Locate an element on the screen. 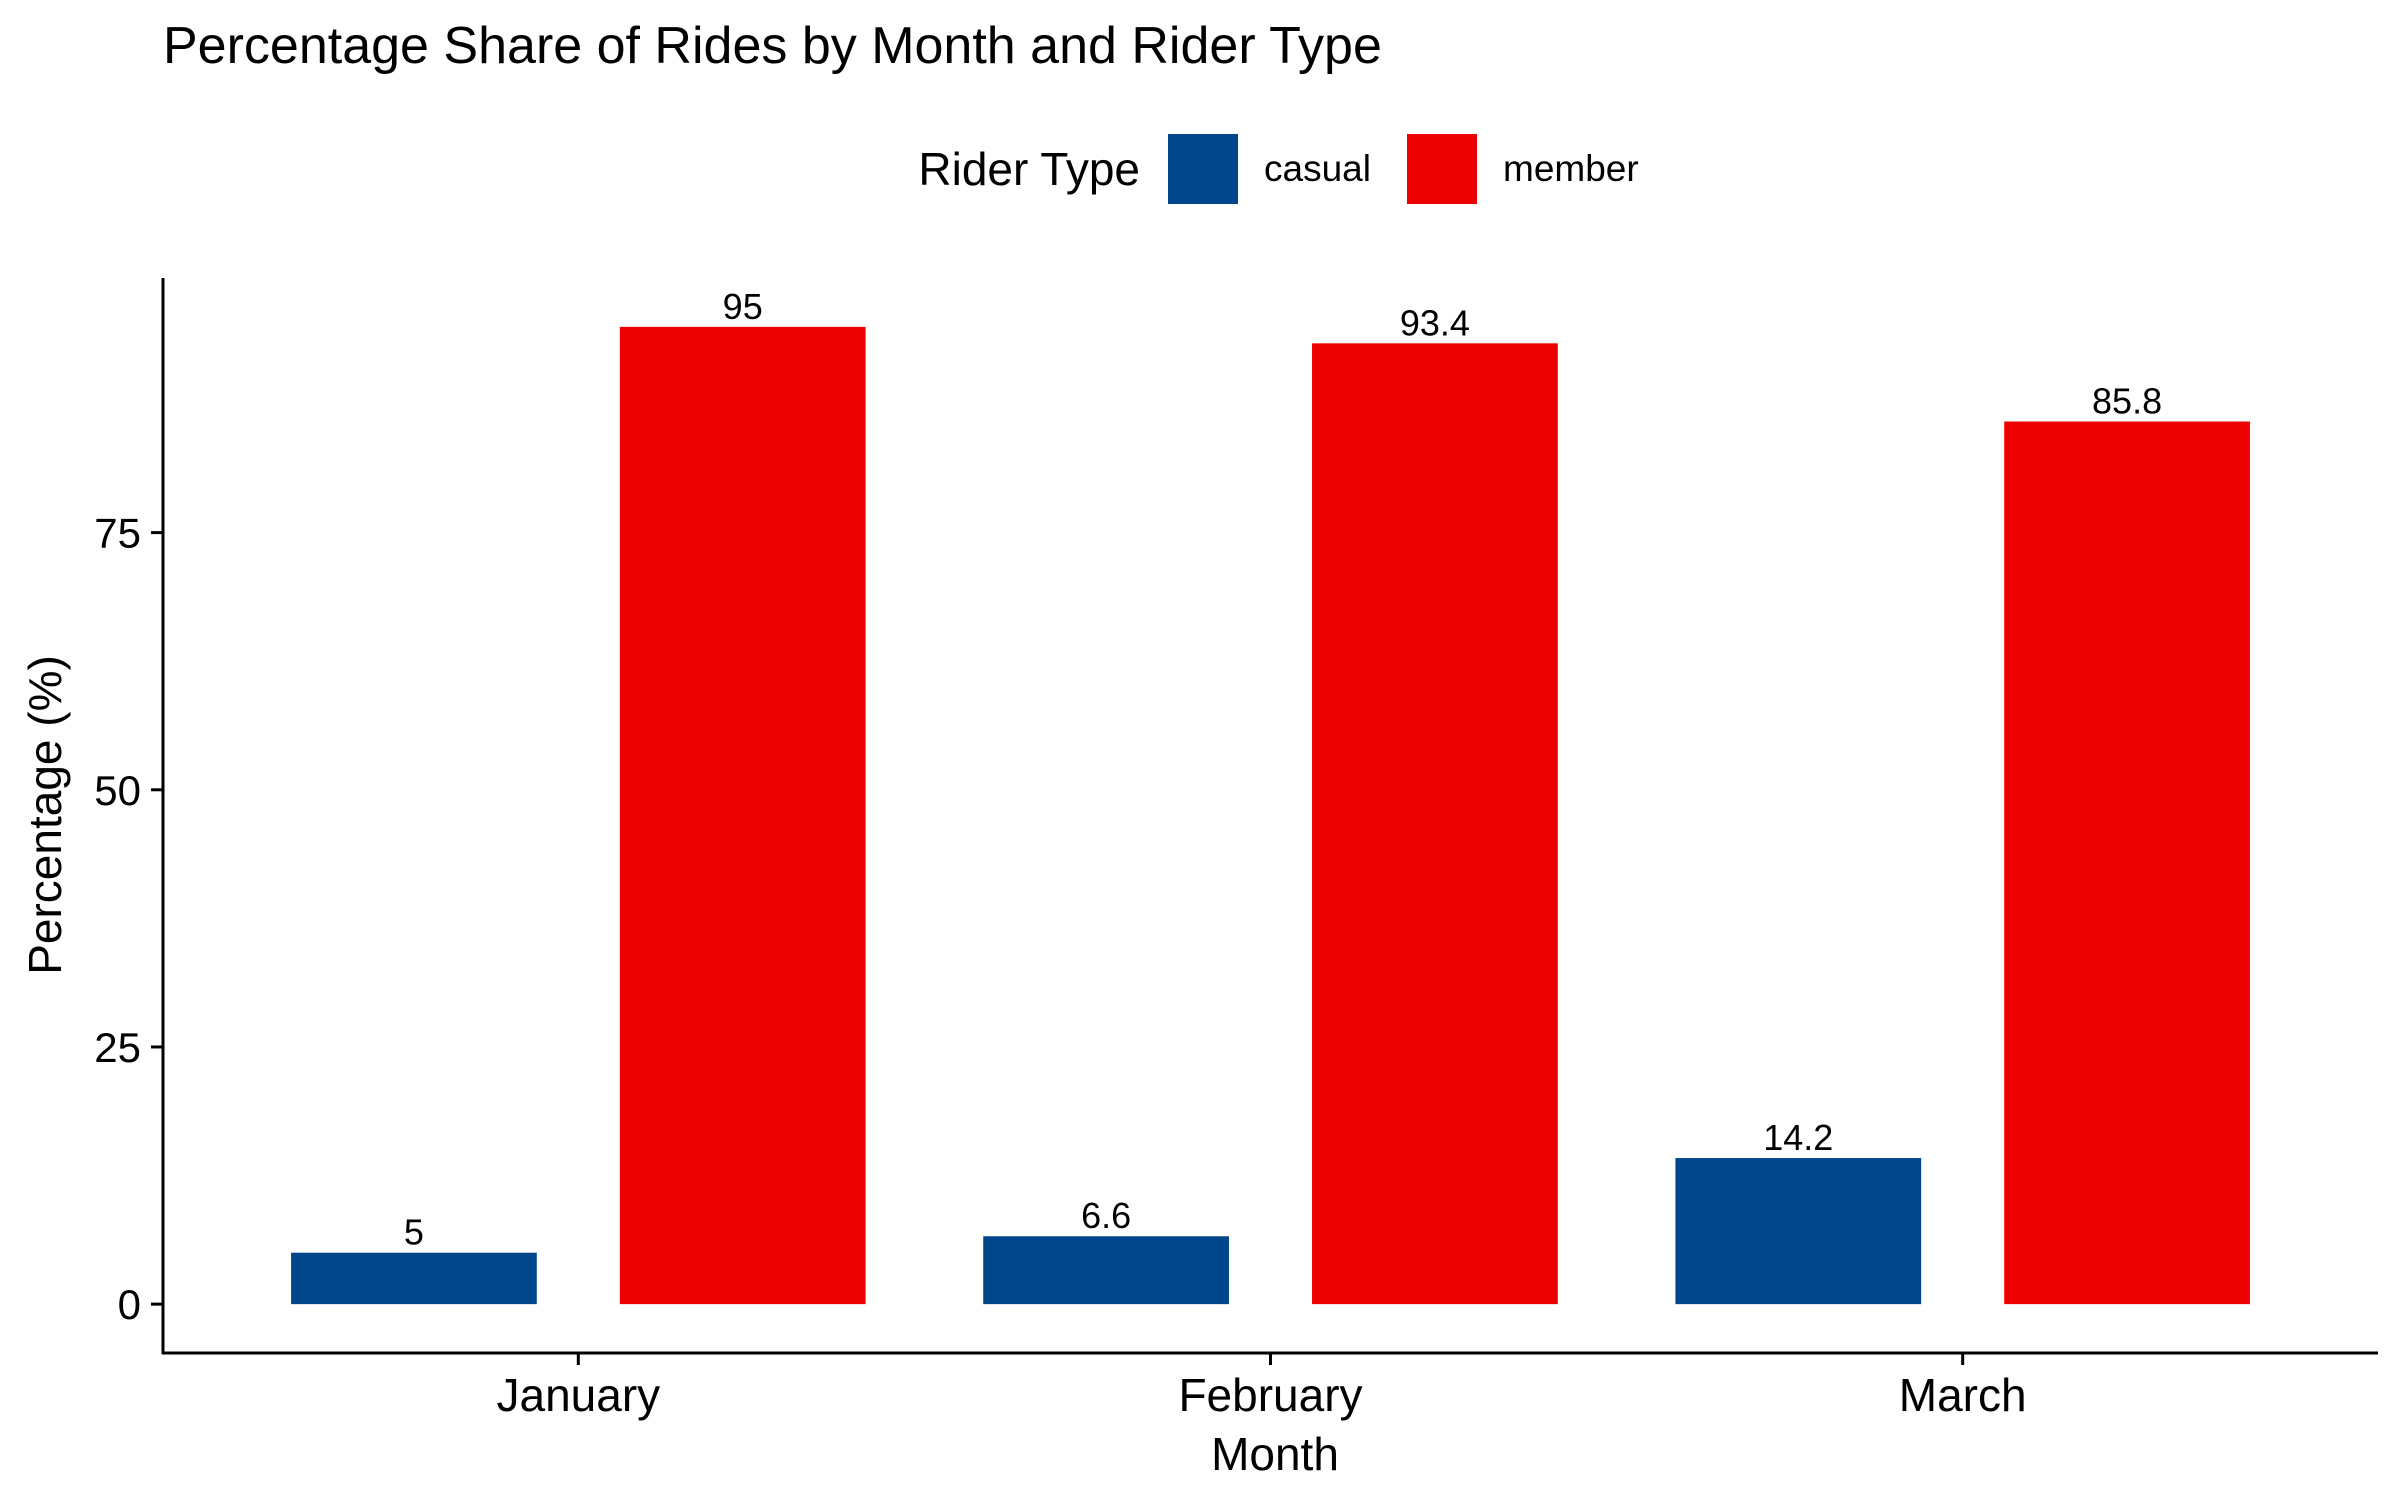 This screenshot has height=1500, width=2400. y-tick-label: 50 is located at coordinates (117, 790).